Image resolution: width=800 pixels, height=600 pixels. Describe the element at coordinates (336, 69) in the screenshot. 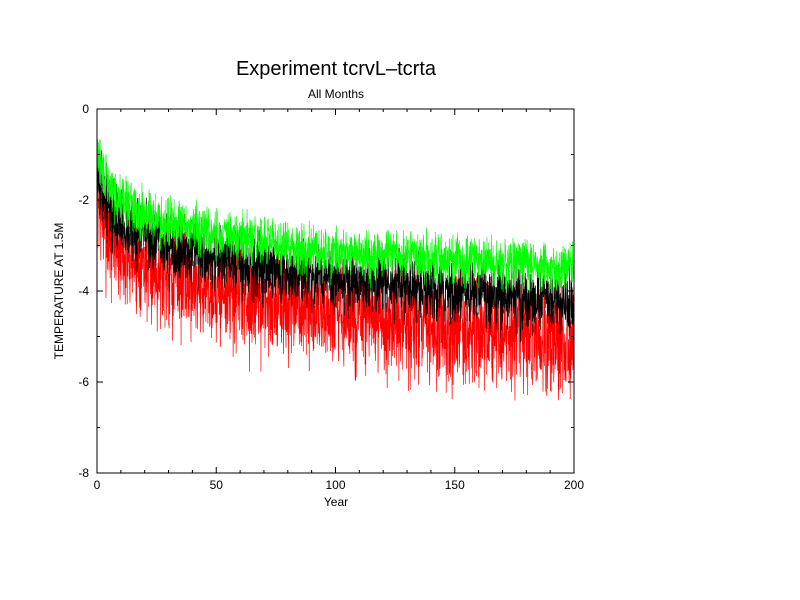

I see `chart-title: Experiment tcrvL–tcrta` at that location.